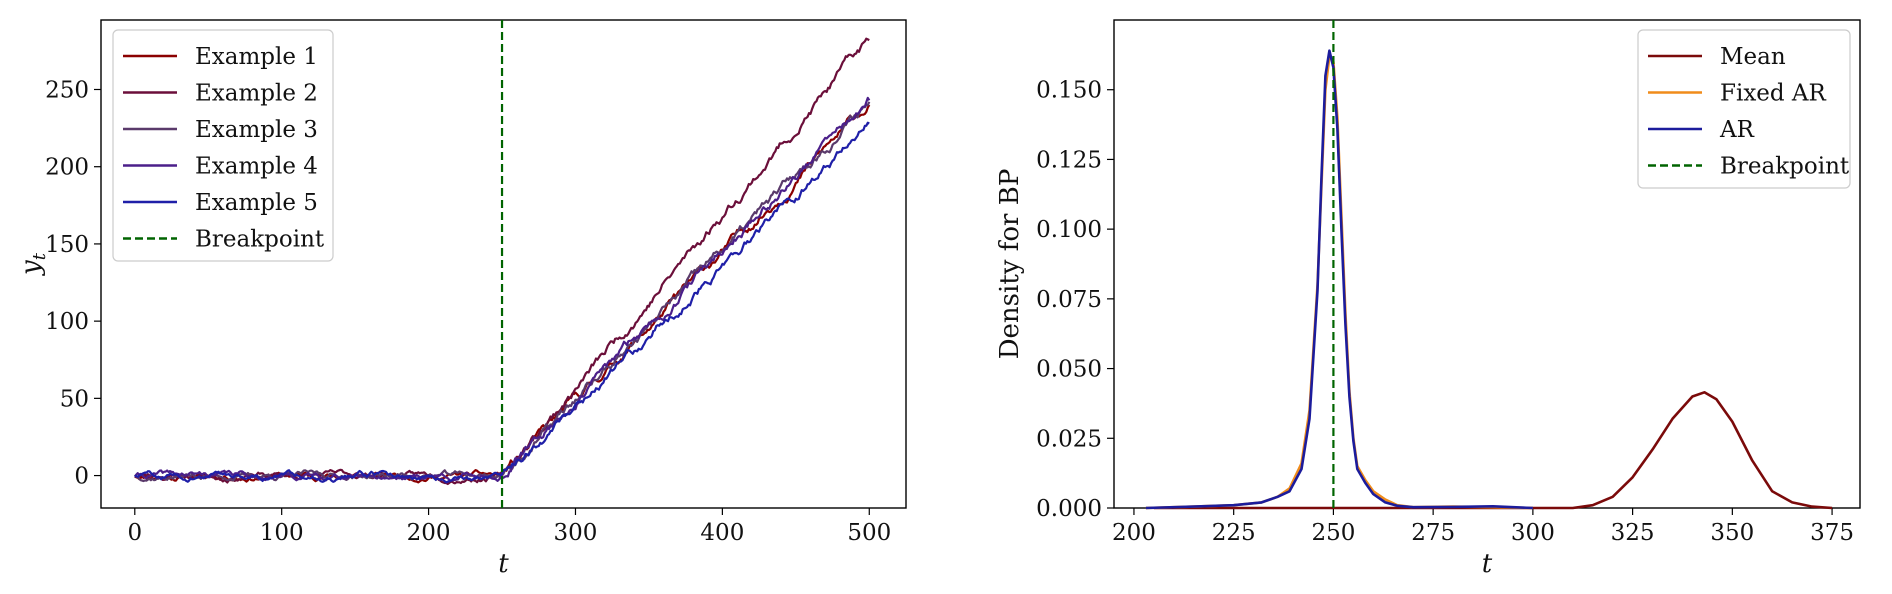 This screenshot has width=1892, height=594. What do you see at coordinates (1069, 439) in the screenshot?
I see `y-tick-label: 0.025` at bounding box center [1069, 439].